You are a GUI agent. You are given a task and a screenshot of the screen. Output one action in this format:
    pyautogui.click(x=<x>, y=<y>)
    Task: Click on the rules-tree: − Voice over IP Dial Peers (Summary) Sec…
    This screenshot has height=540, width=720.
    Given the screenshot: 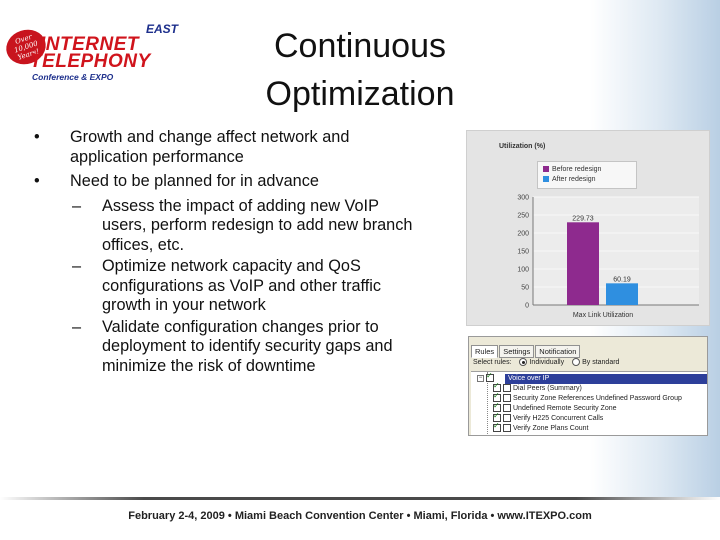 What is the action you would take?
    pyautogui.click(x=589, y=403)
    